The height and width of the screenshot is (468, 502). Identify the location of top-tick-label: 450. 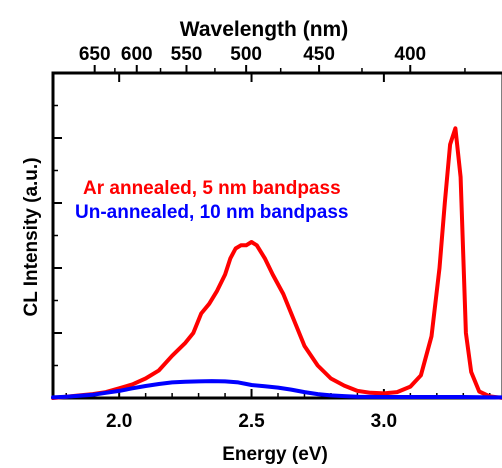
(319, 54).